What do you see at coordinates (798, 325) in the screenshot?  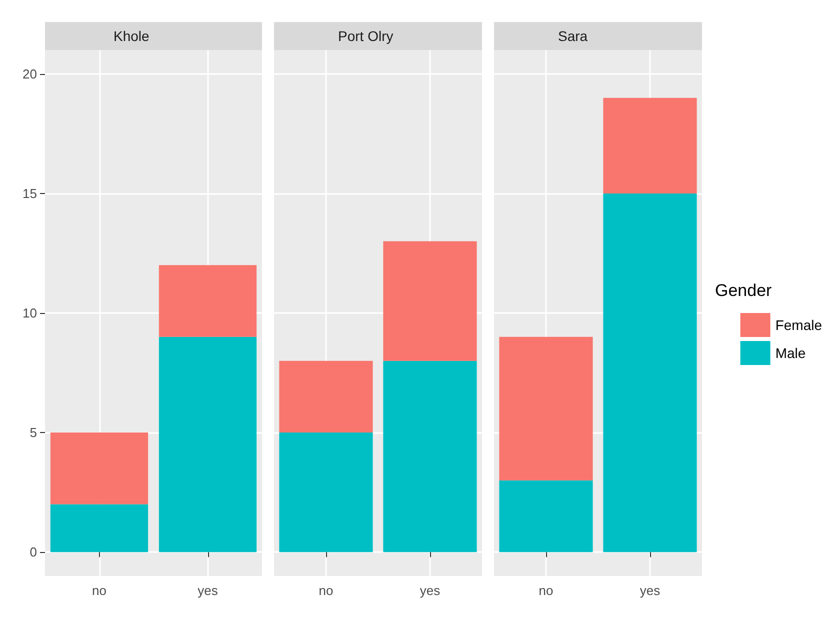 I see `legend-label: Female` at bounding box center [798, 325].